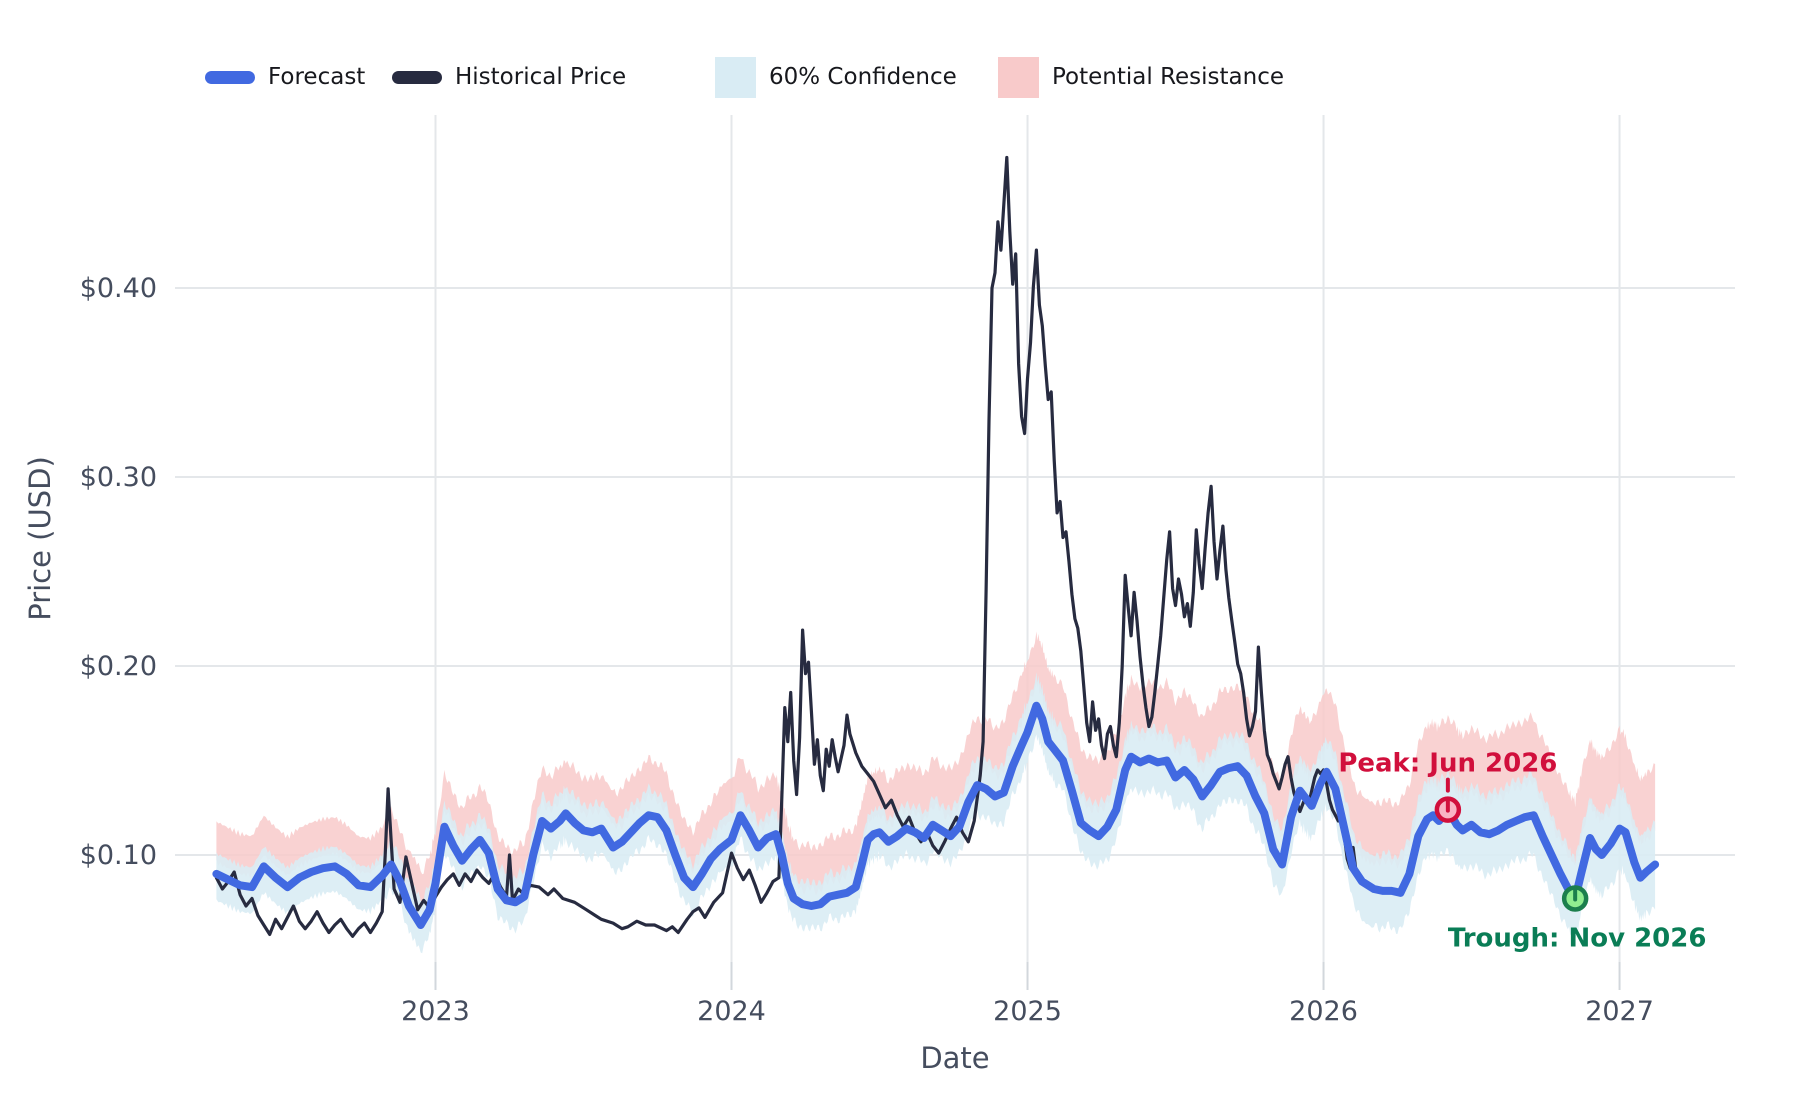  Describe the element at coordinates (118, 666) in the screenshot. I see `y-tick-label-$0.20: $0.20` at that location.